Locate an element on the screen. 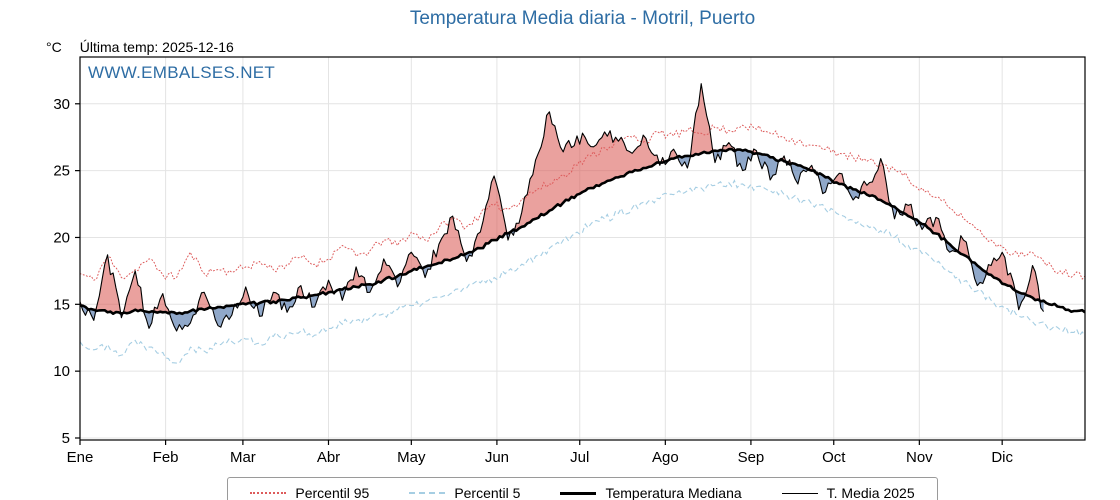 This screenshot has width=1120, height=500. t-media-2025-line-icon is located at coordinates (799, 493).